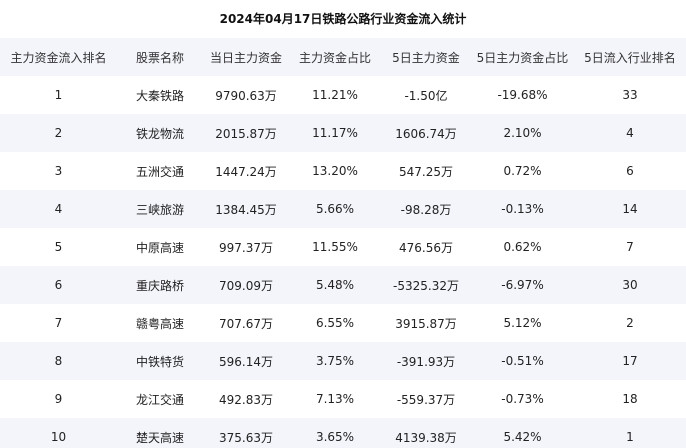 Image resolution: width=686 pixels, height=448 pixels. Describe the element at coordinates (630, 247) in the screenshot. I see `cell-5day-industry-rank: 7` at that location.